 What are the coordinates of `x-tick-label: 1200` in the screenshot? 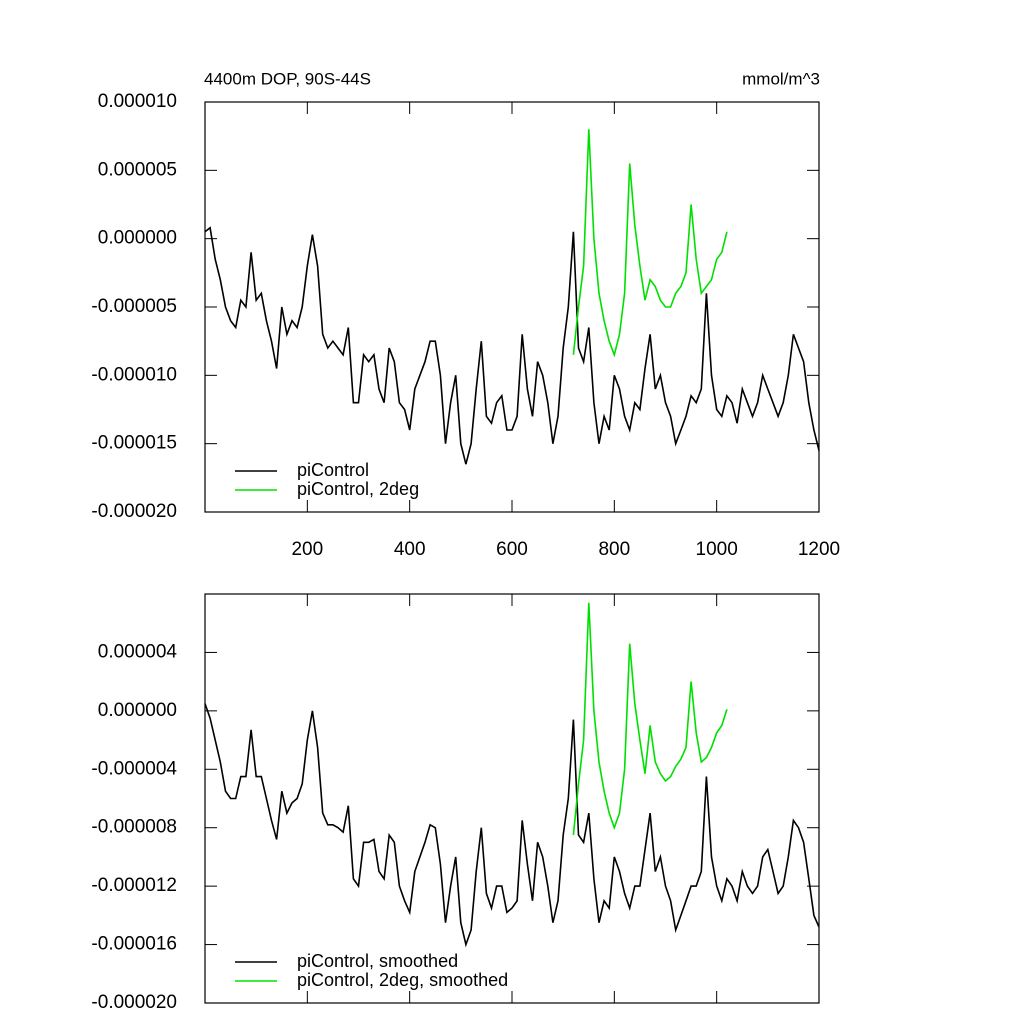 It's located at (819, 549).